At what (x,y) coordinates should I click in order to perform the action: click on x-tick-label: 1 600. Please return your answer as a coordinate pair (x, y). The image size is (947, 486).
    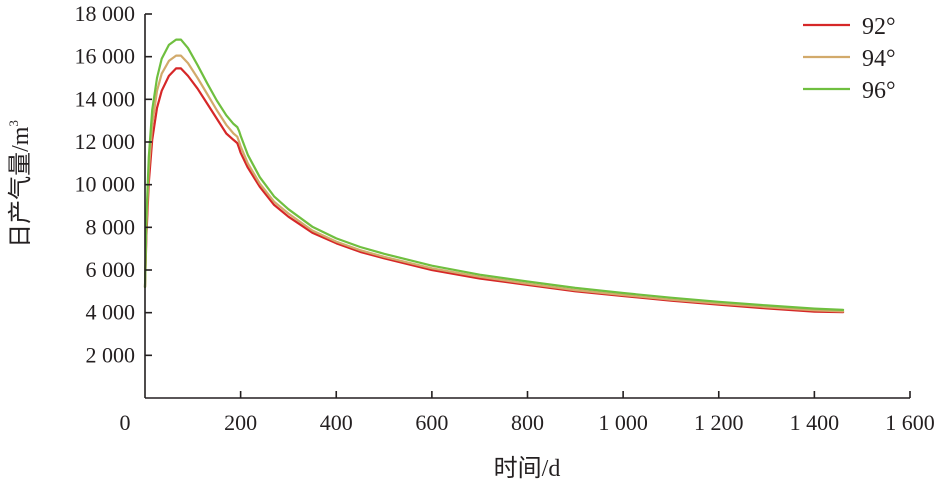
    Looking at the image, I should click on (910, 422).